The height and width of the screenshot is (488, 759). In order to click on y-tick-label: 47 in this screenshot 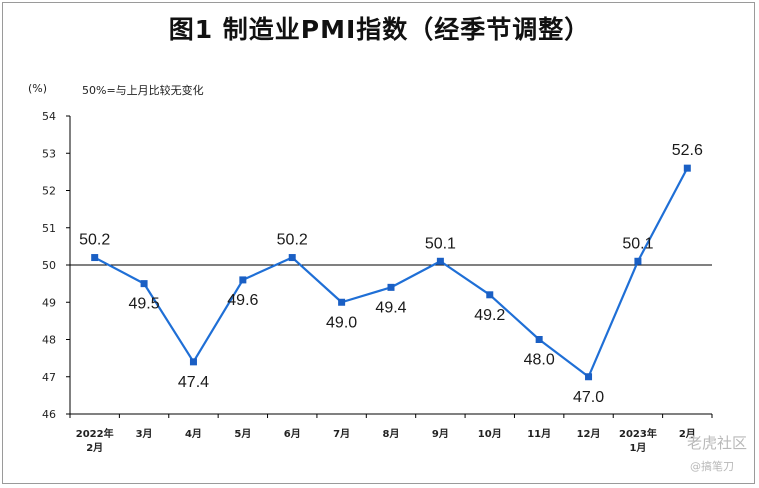, I will do `click(49, 377)`.